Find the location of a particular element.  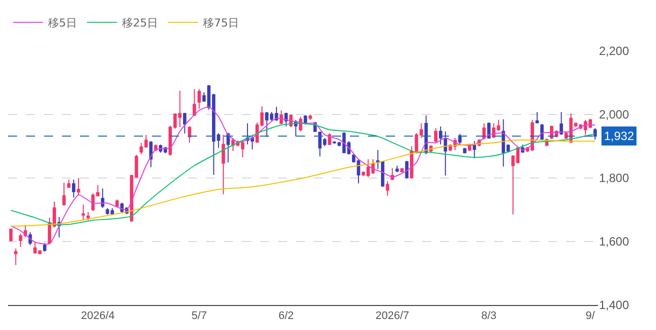

legend-label: 移5日 is located at coordinates (62, 23).